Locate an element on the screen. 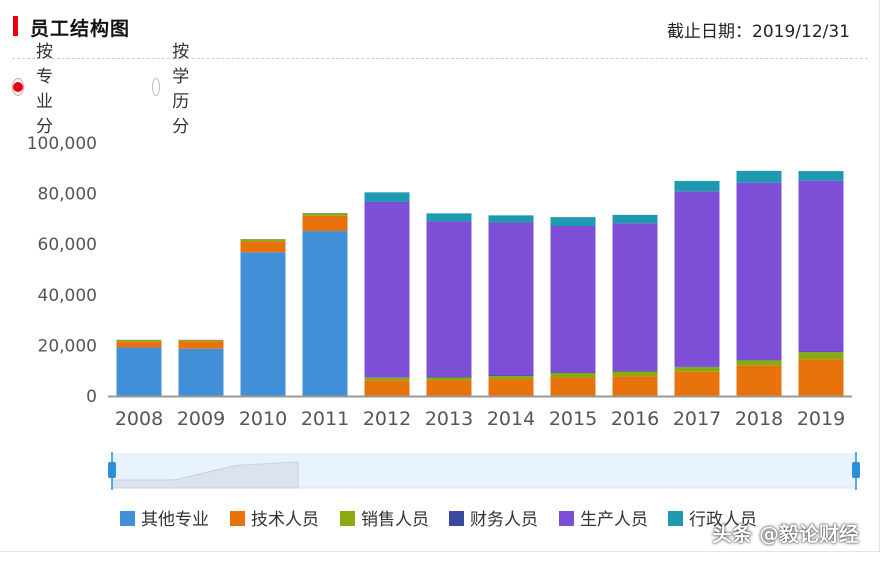 This screenshot has height=561, width=892. x-tick-label: 2010 is located at coordinates (263, 419).